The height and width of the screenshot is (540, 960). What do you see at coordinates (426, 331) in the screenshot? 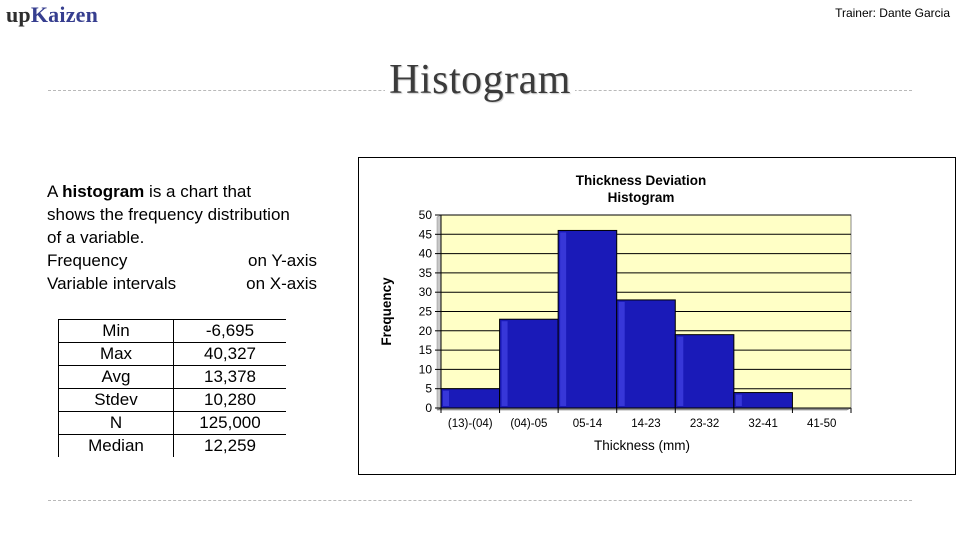
I see `y-tick-label: 20` at bounding box center [426, 331].